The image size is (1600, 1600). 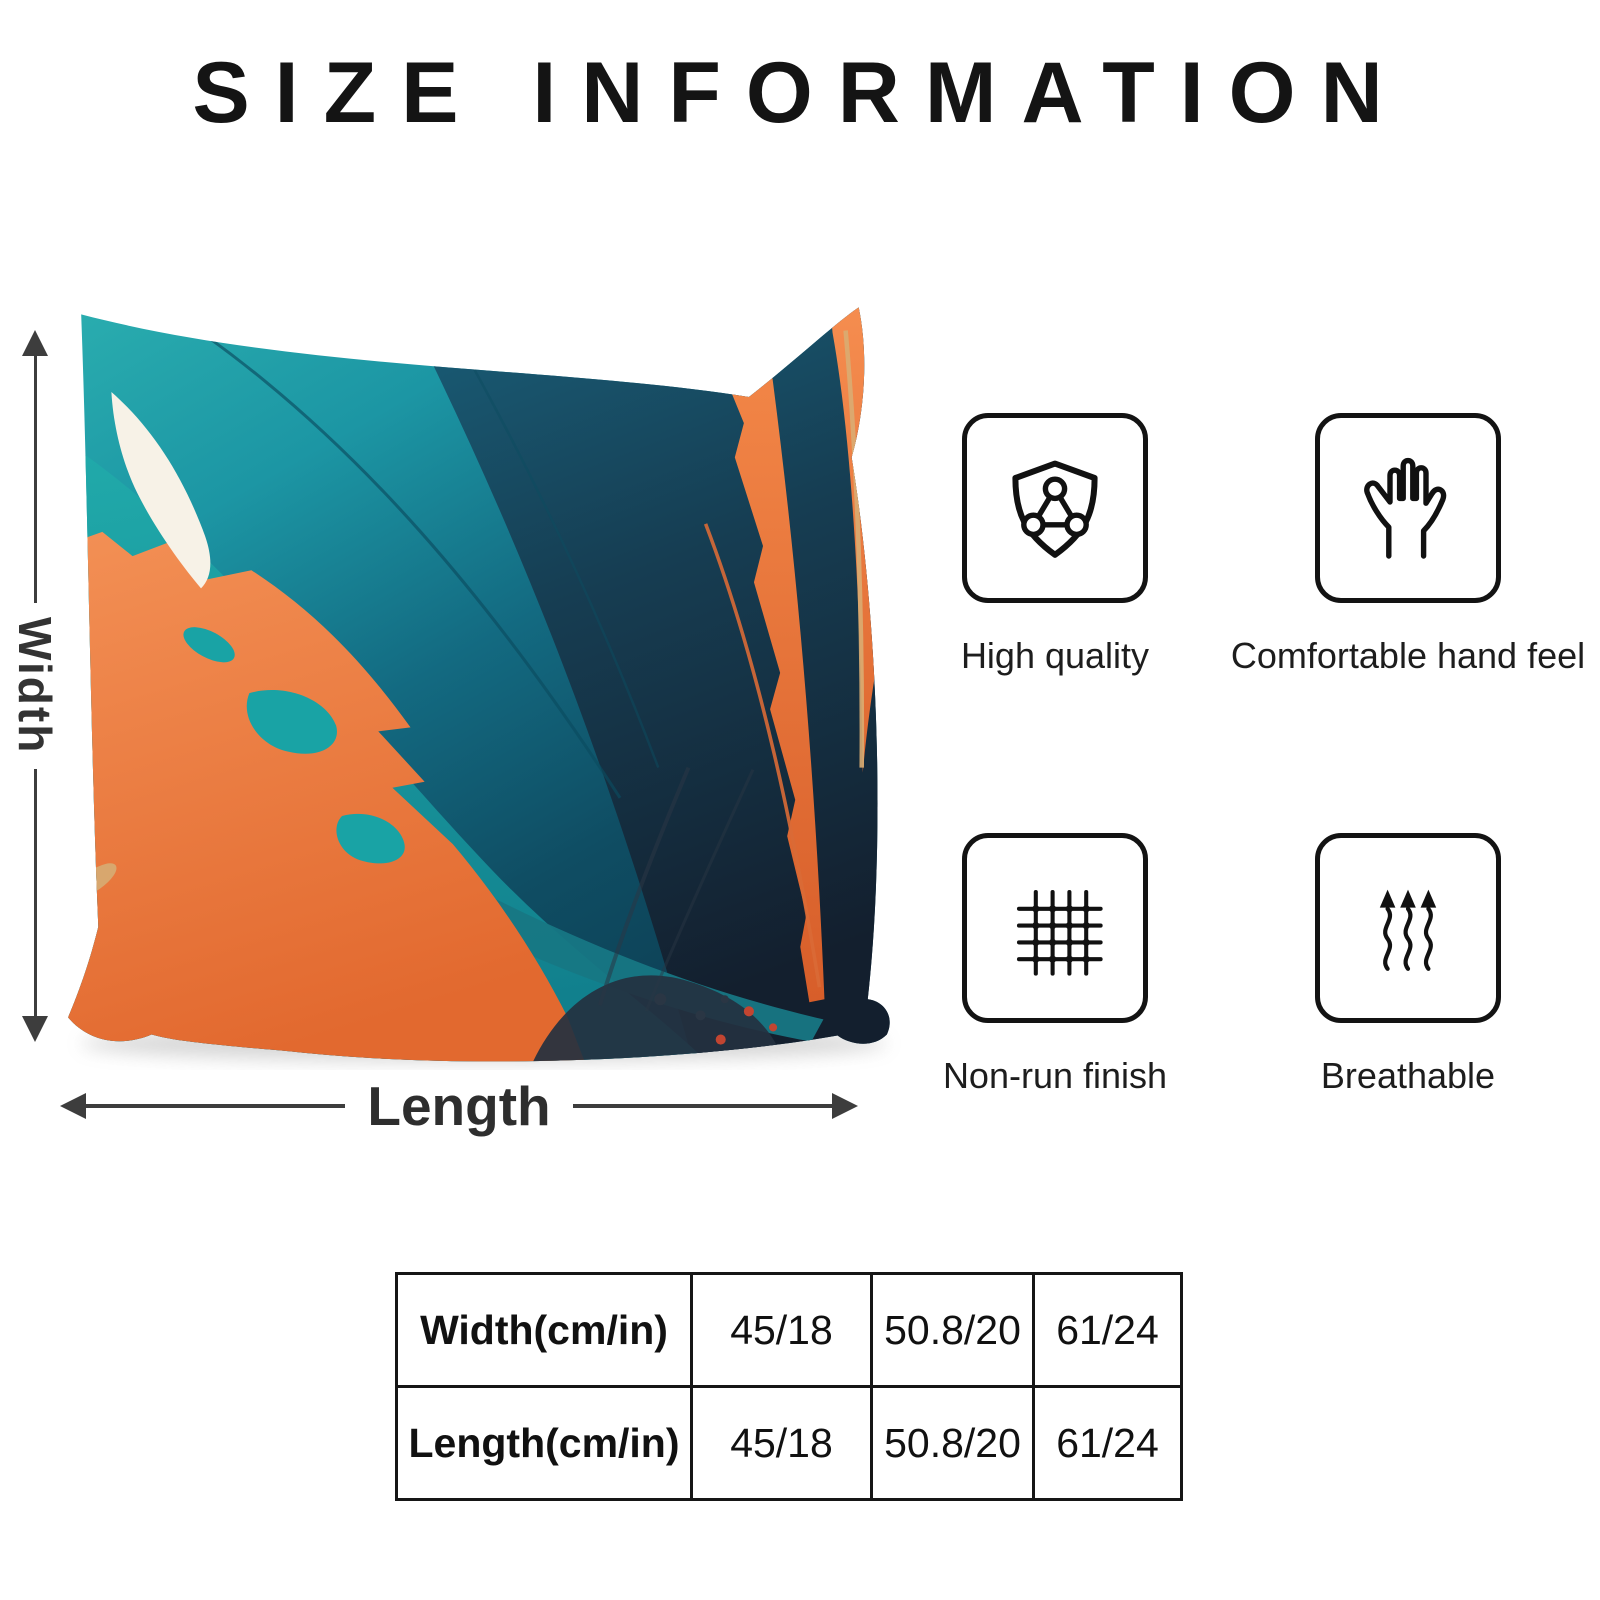 I want to click on feature-label: Breathable, so click(x=1408, y=1075).